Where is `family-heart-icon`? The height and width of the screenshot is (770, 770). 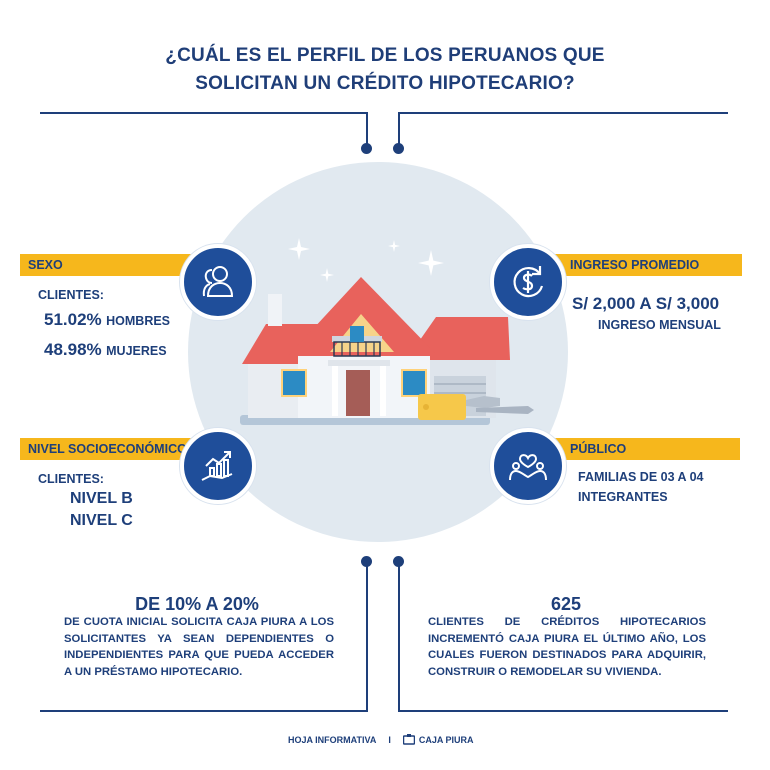
family-heart-icon is located at coordinates (528, 467).